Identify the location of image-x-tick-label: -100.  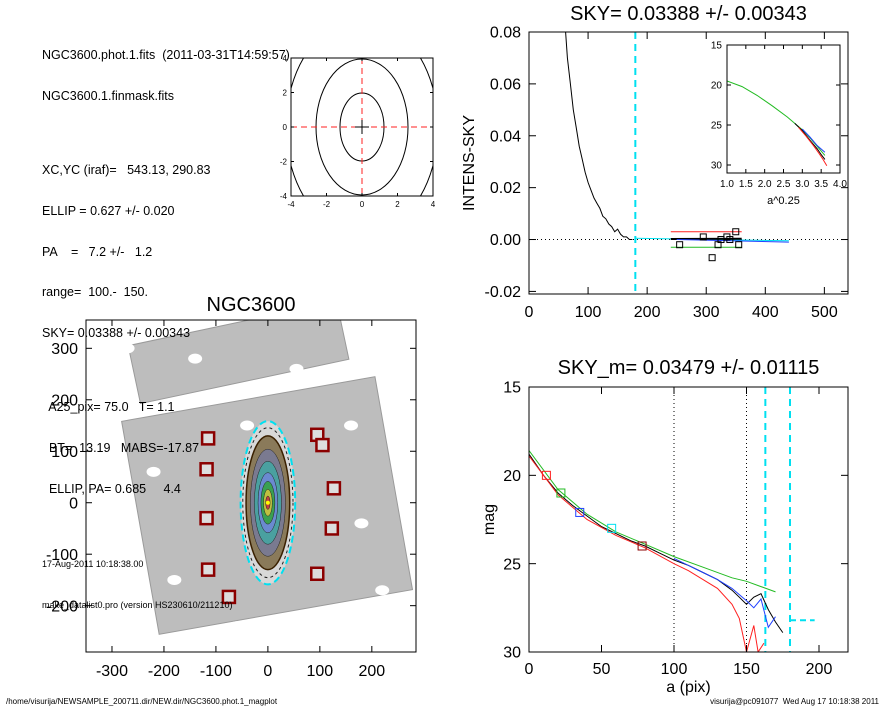
(216, 671).